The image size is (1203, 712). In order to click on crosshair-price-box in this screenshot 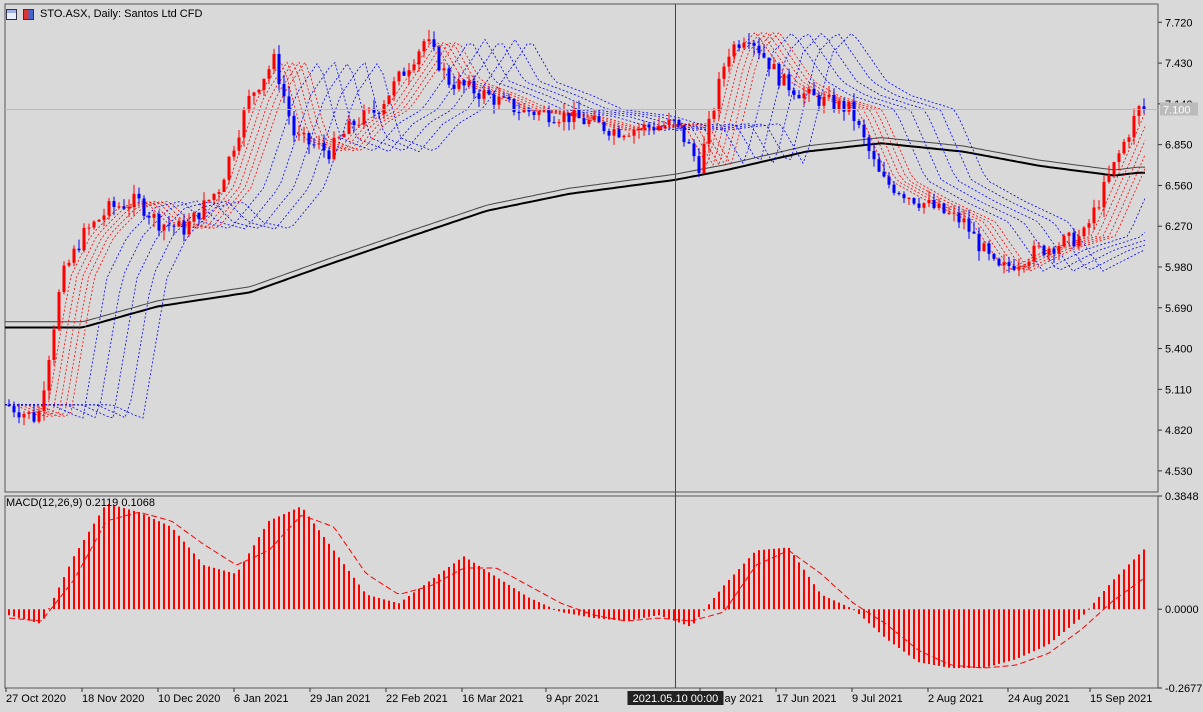, I will do `click(1179, 109)`.